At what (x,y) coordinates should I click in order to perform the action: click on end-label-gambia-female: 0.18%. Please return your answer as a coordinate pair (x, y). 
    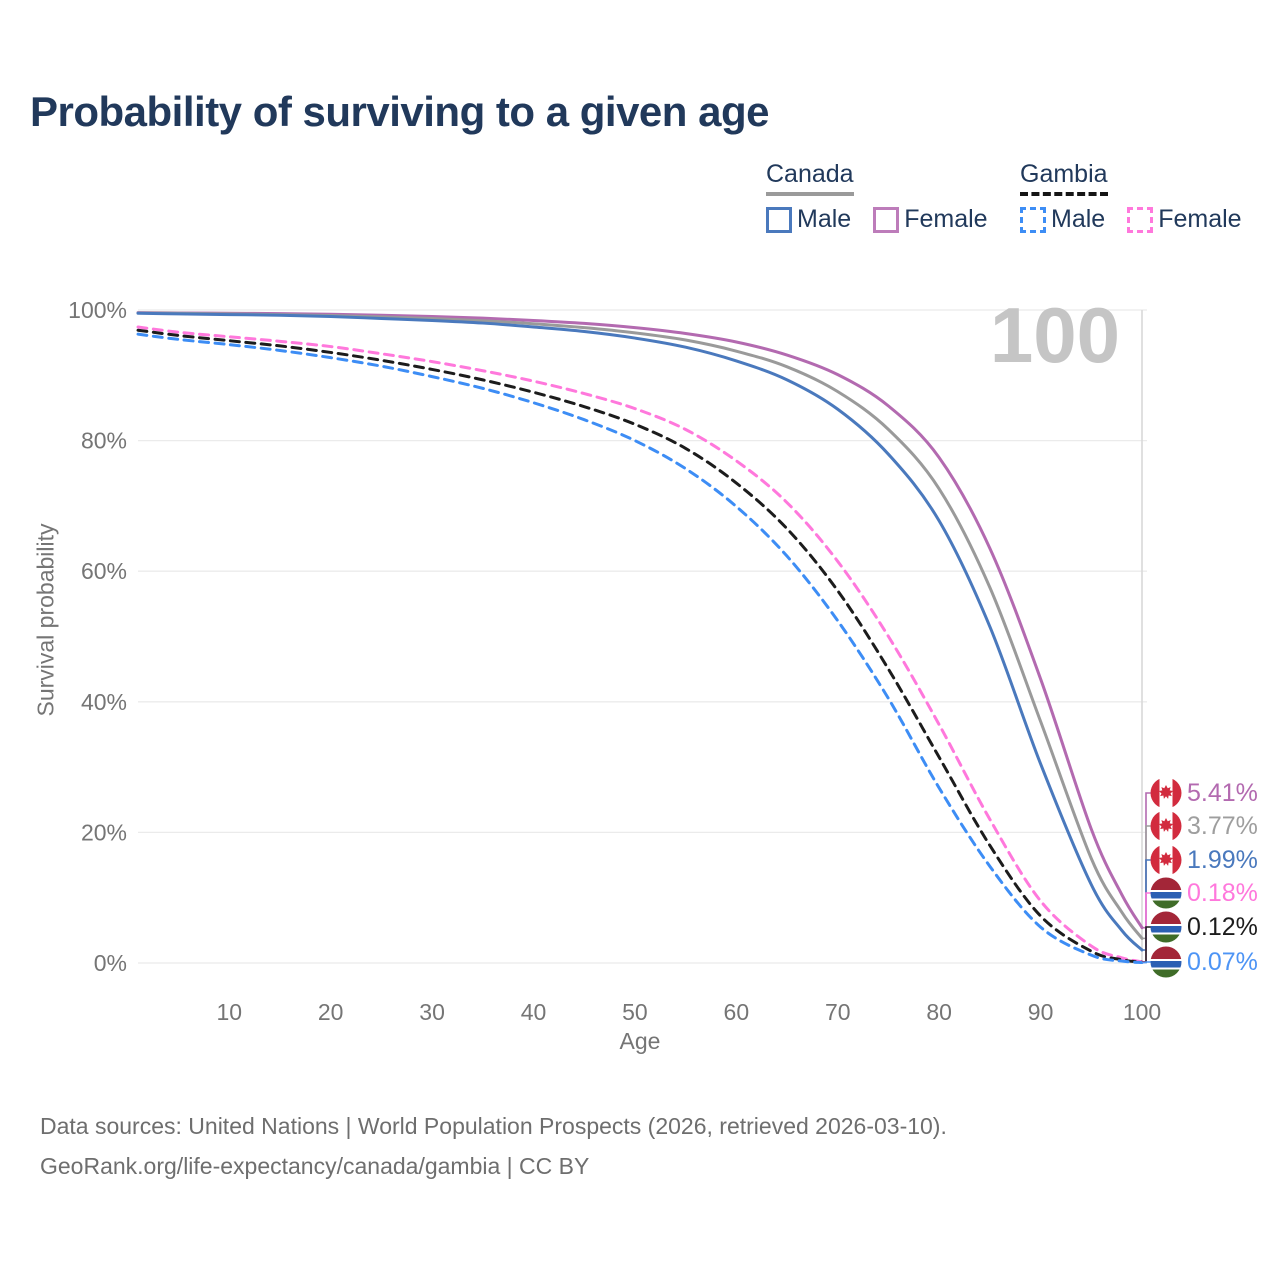
    Looking at the image, I should click on (1204, 893).